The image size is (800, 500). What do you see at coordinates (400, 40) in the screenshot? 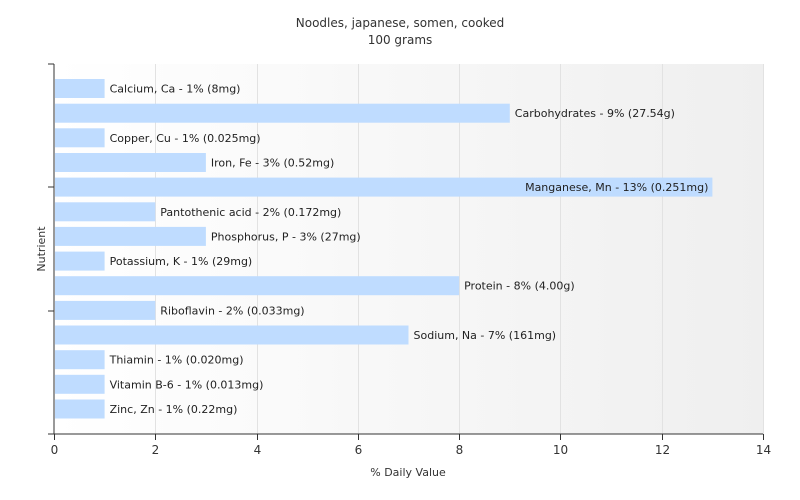
I see `chart-subtitle: 100 grams` at bounding box center [400, 40].